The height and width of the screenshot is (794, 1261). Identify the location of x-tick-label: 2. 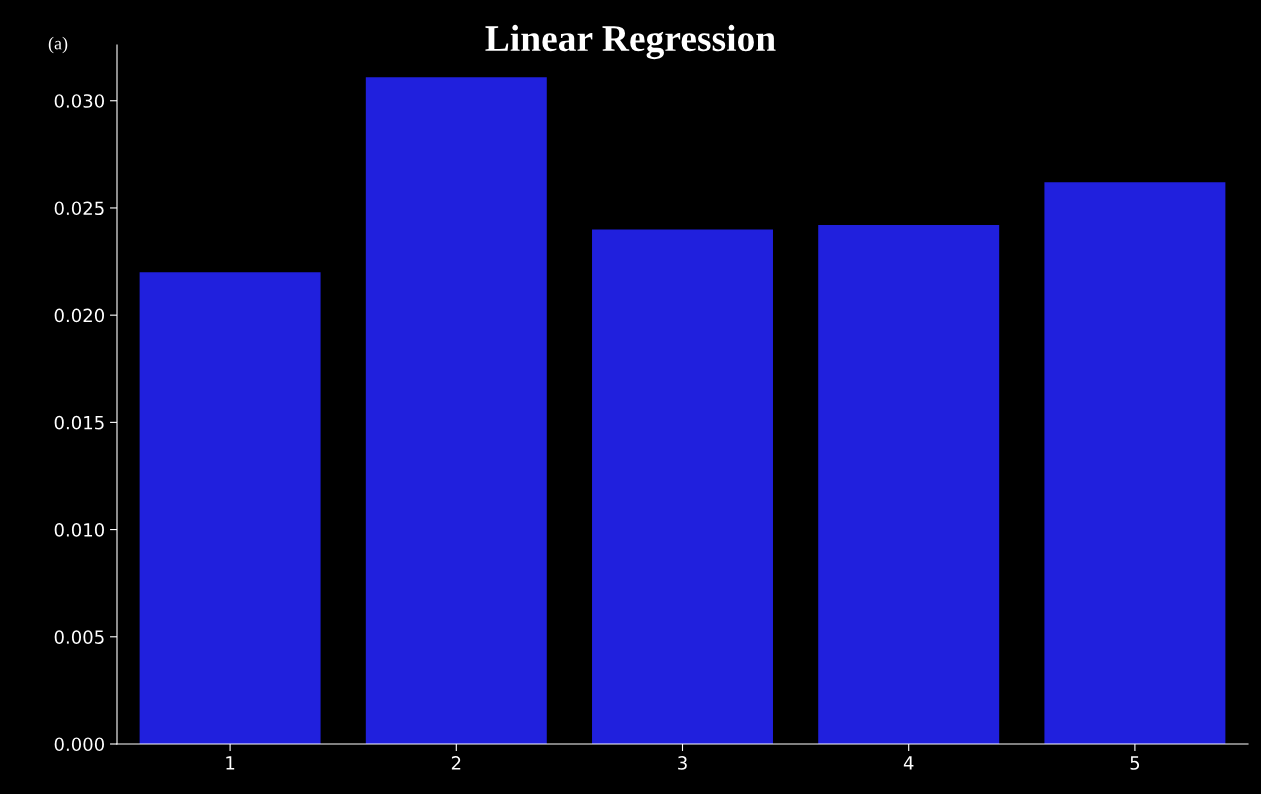
(456, 763).